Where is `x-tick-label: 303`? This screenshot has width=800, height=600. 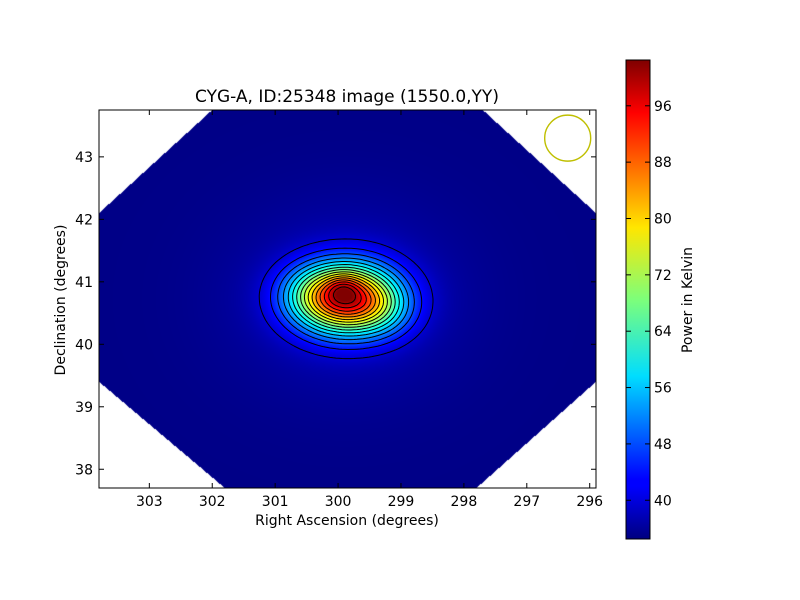
x-tick-label: 303 is located at coordinates (149, 502).